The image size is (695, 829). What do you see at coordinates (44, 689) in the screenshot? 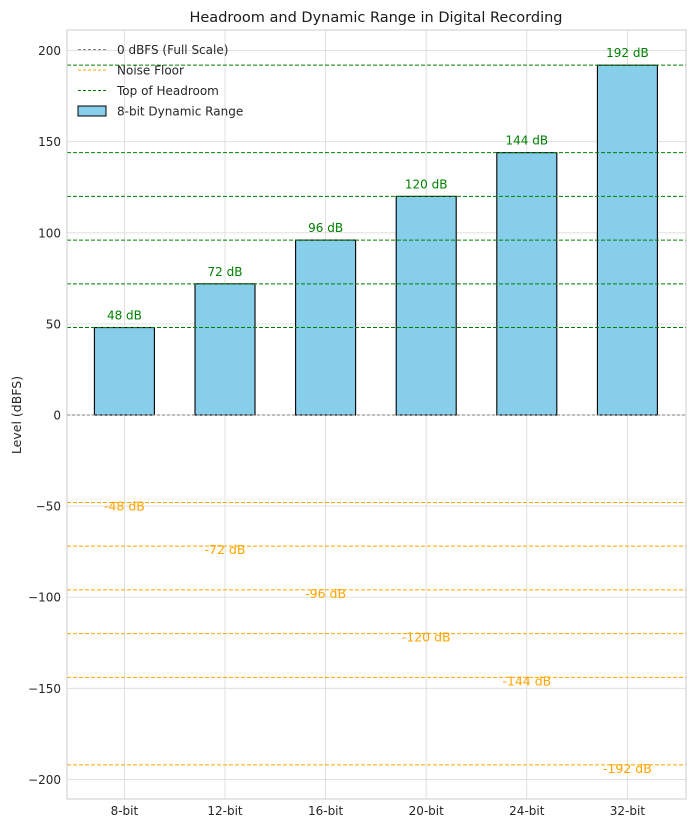
I see `y-tick-label: −150` at bounding box center [44, 689].